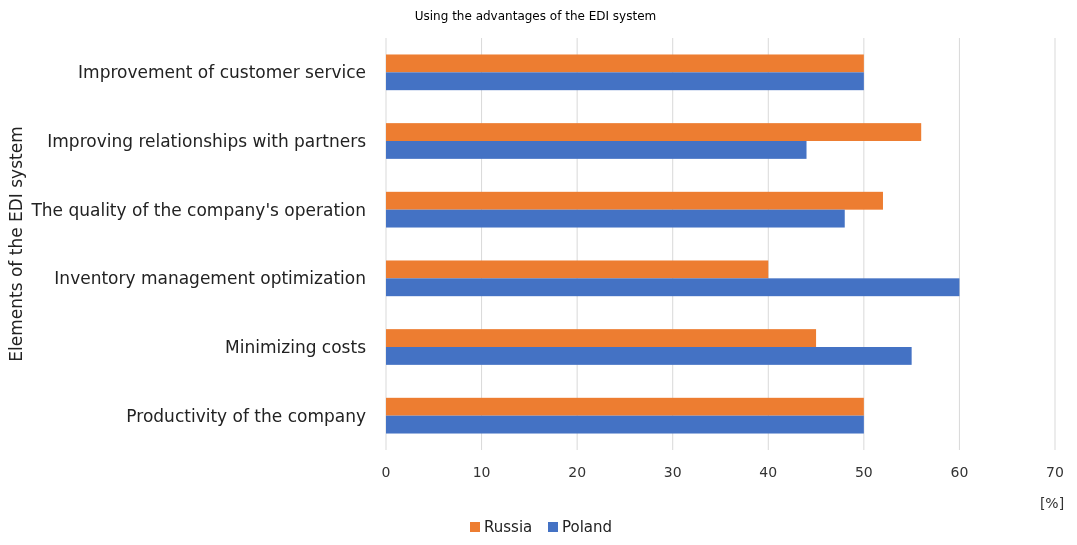 Image resolution: width=1077 pixels, height=545 pixels. Describe the element at coordinates (481, 472) in the screenshot. I see `x-tick-label: 10` at that location.